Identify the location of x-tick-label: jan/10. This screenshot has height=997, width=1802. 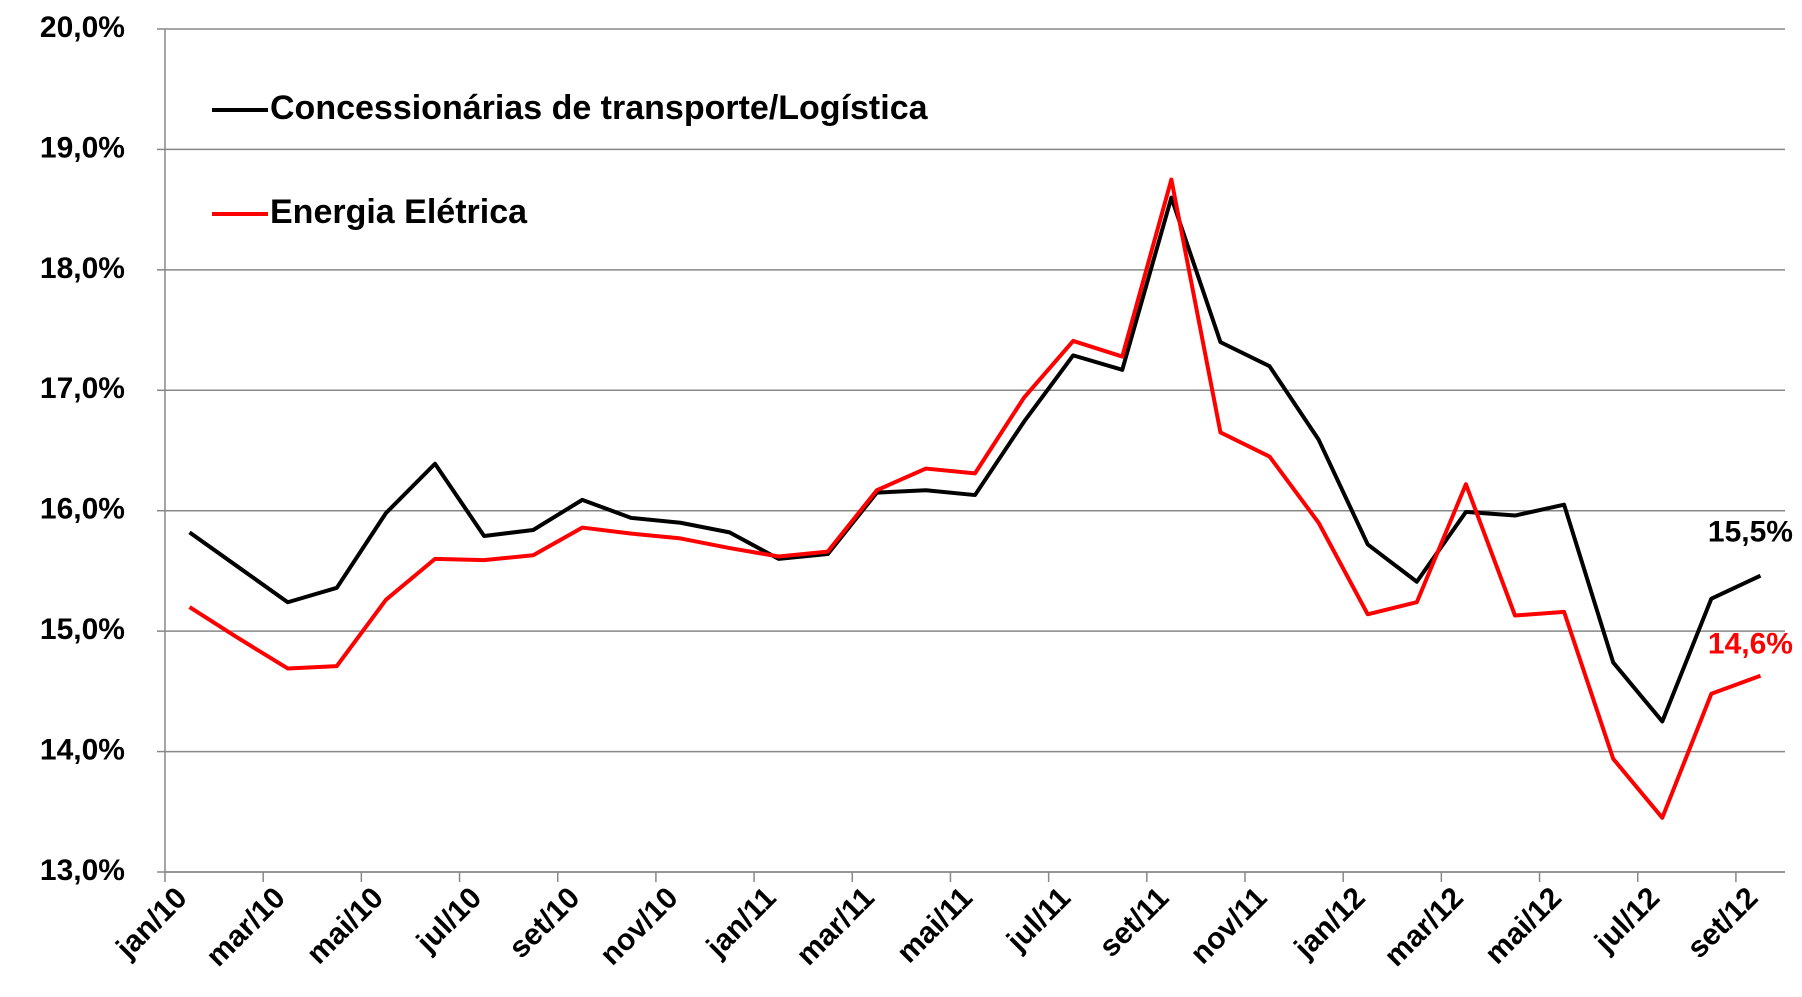
(151, 923).